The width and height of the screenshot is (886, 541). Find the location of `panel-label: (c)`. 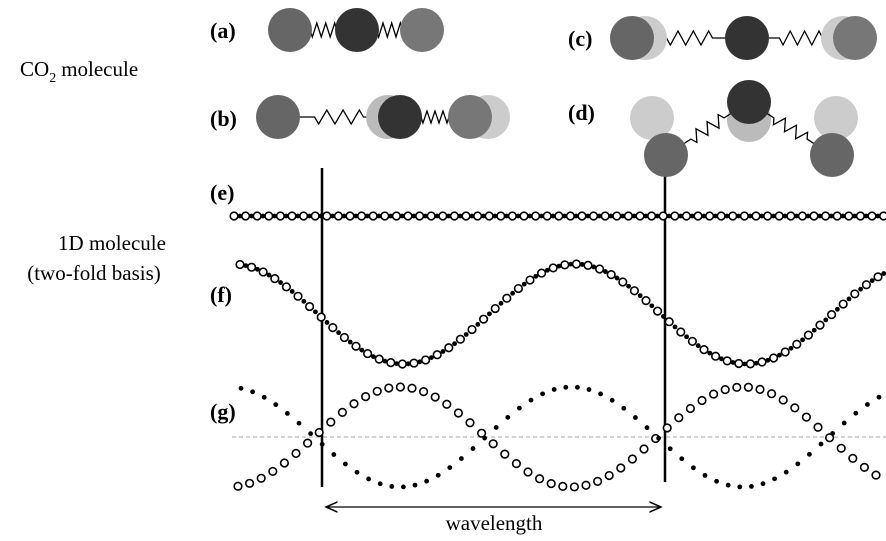

panel-label: (c) is located at coordinates (580, 38).